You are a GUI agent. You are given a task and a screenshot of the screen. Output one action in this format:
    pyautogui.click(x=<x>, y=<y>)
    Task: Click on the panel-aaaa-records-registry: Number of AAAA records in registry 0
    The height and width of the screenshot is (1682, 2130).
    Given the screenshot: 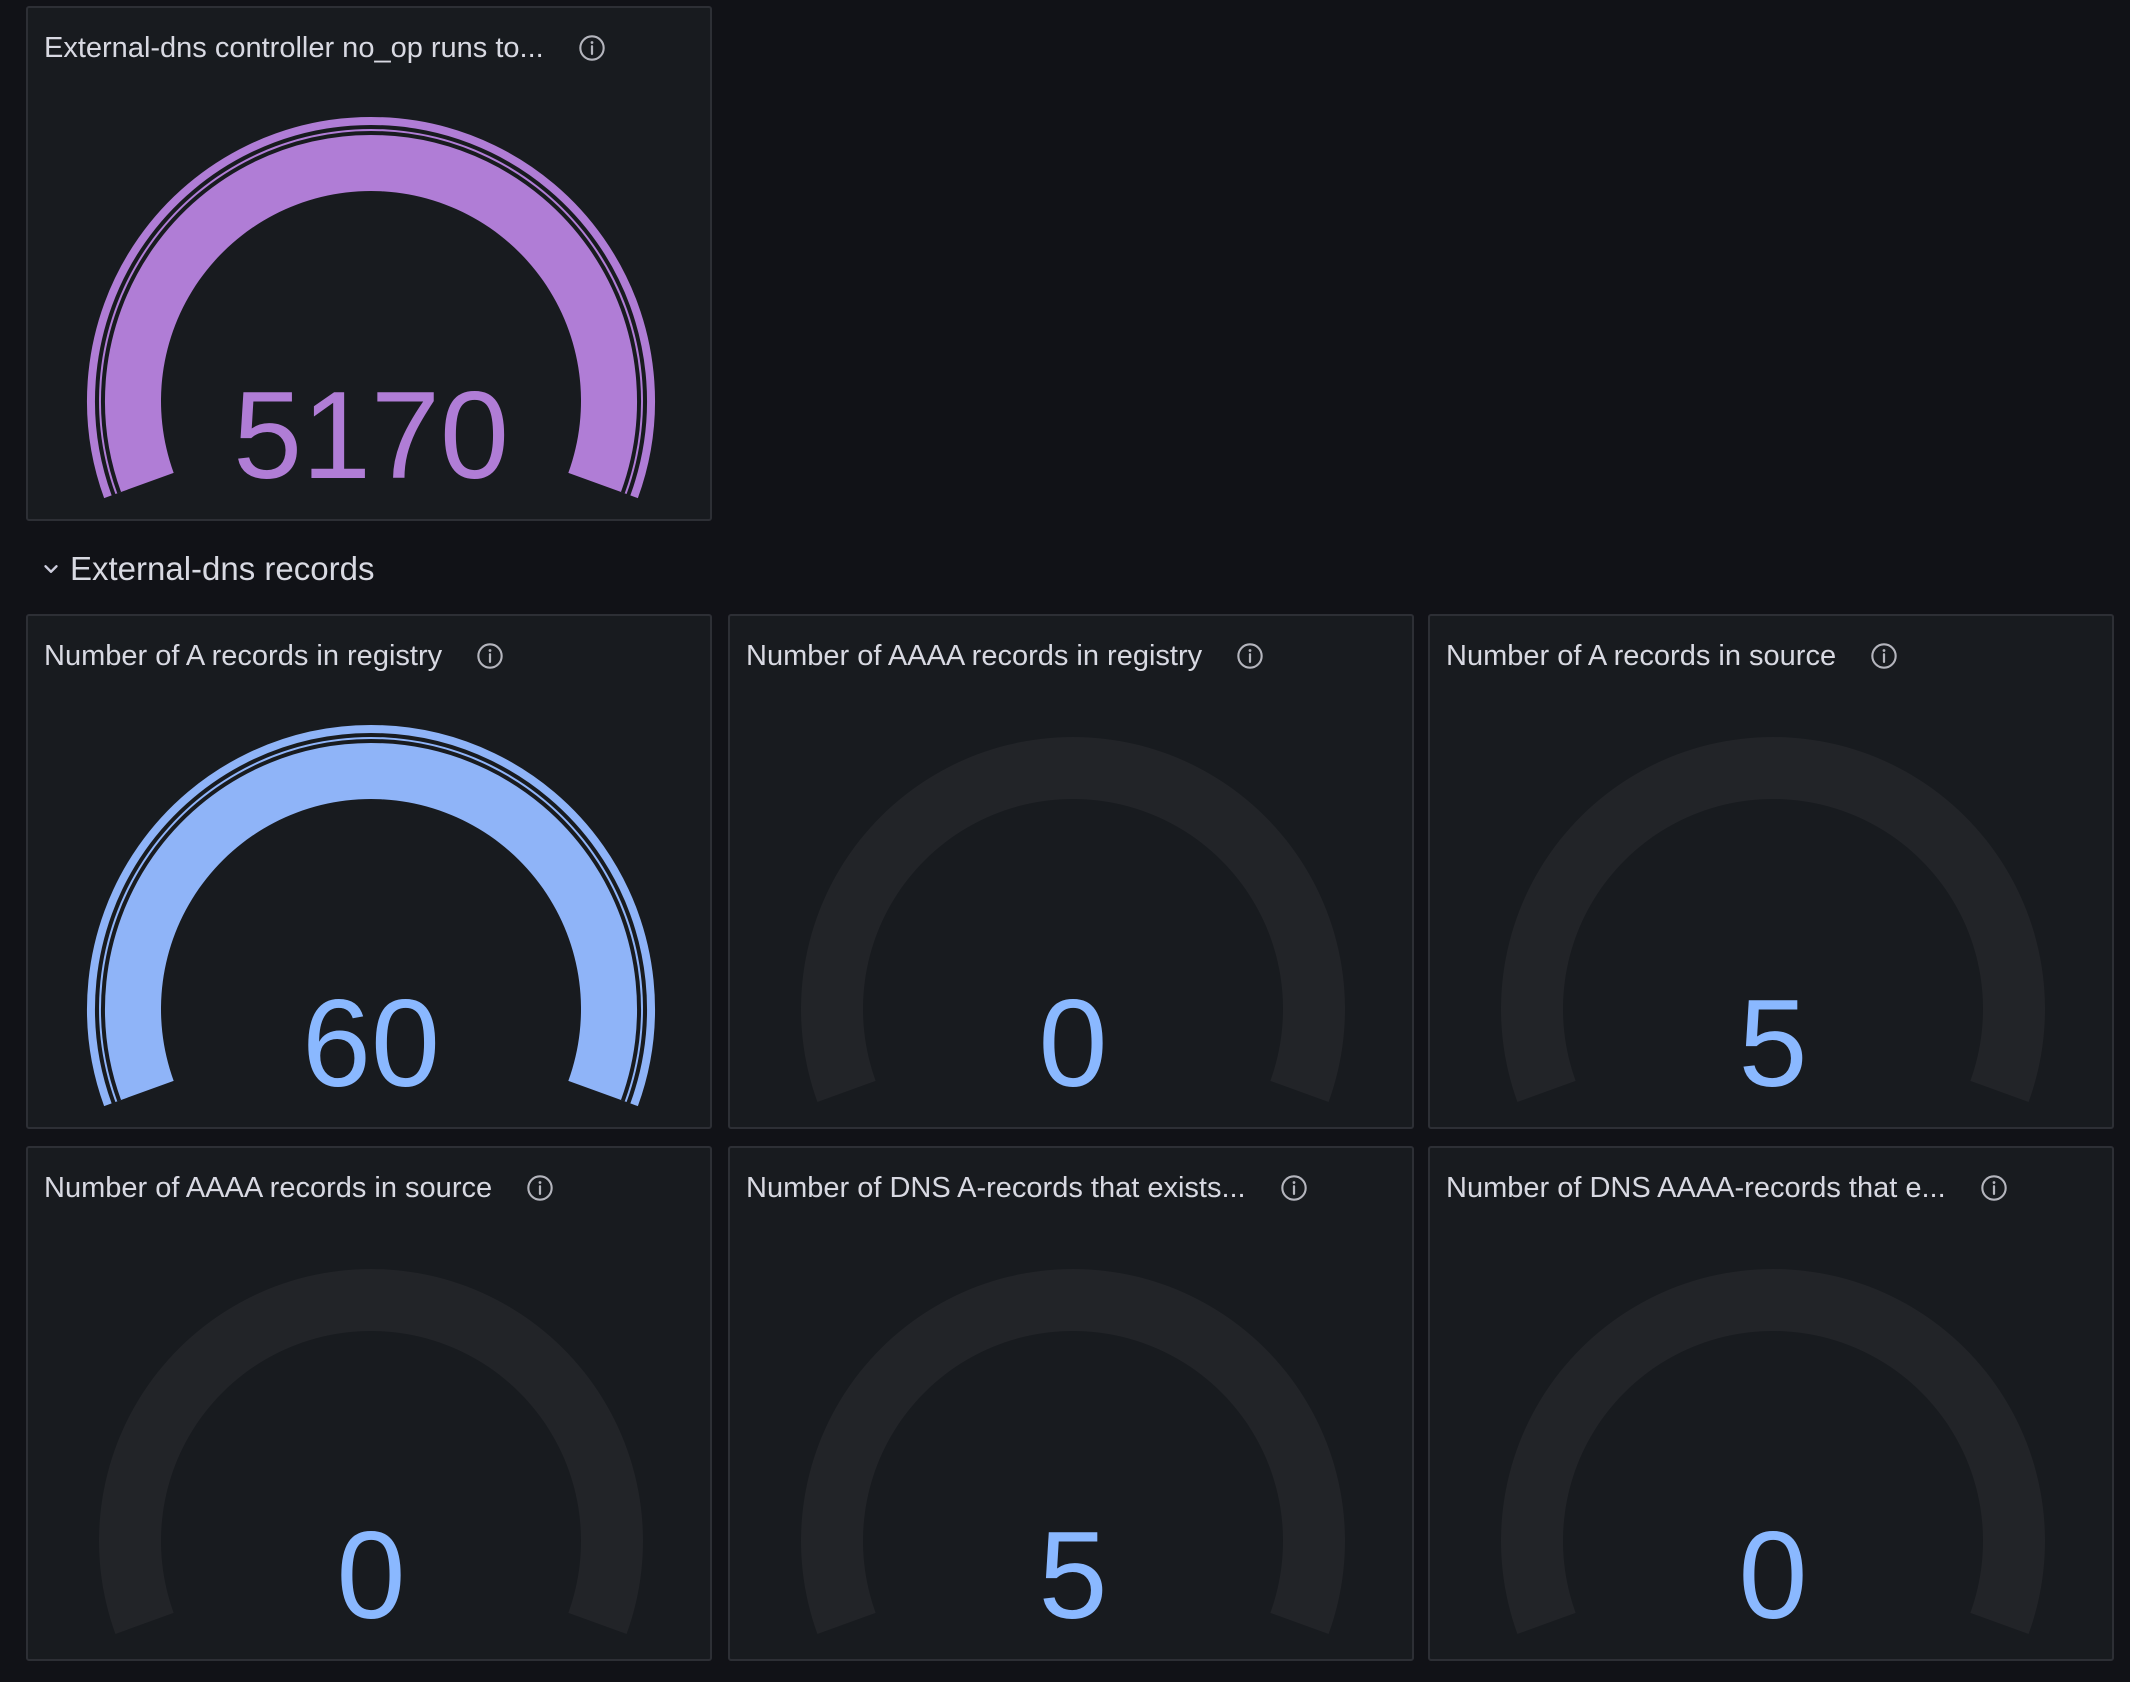 What is the action you would take?
    pyautogui.click(x=1071, y=871)
    